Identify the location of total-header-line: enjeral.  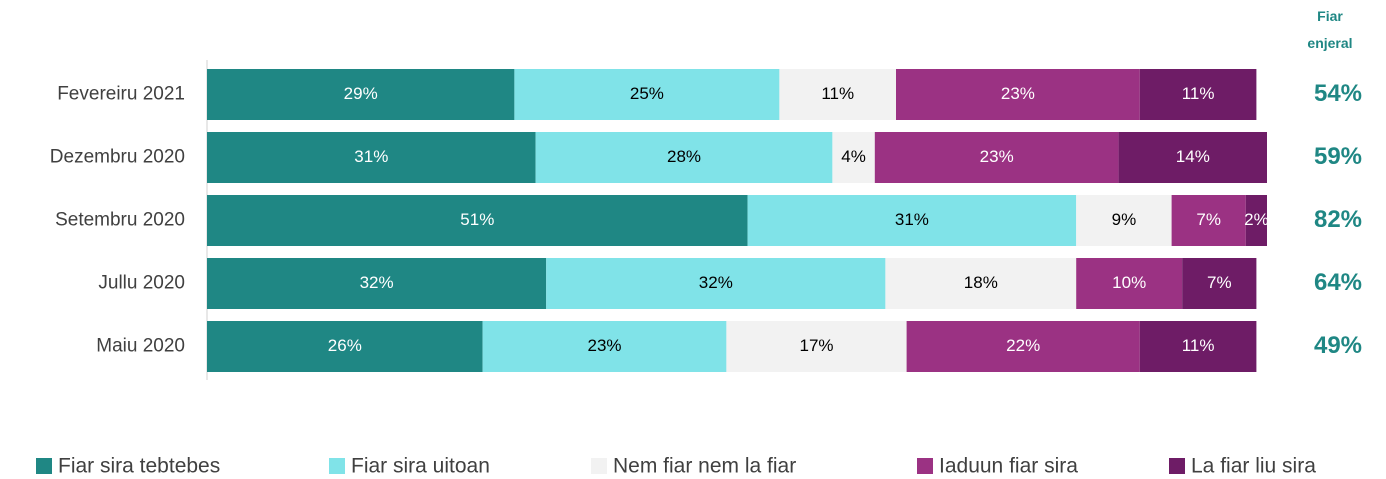
(1329, 43).